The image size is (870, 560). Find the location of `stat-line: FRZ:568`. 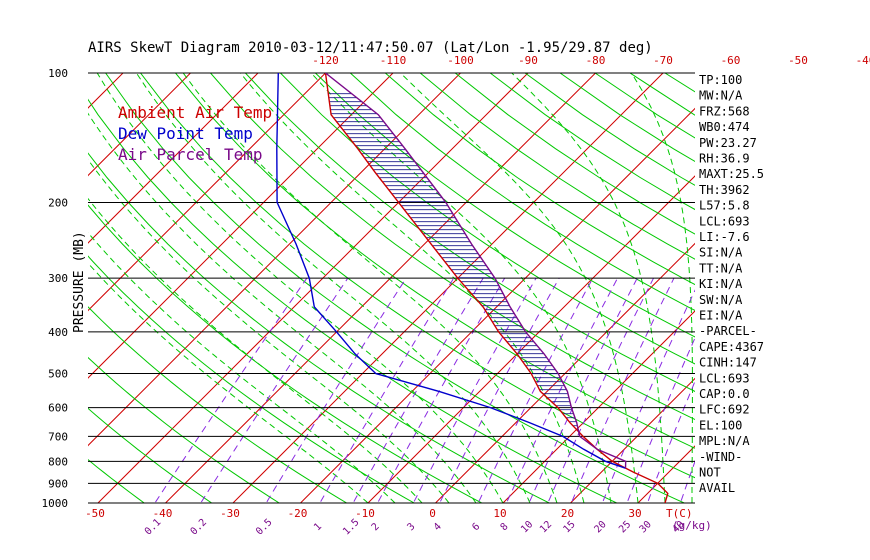

stat-line: FRZ:568 is located at coordinates (724, 111).